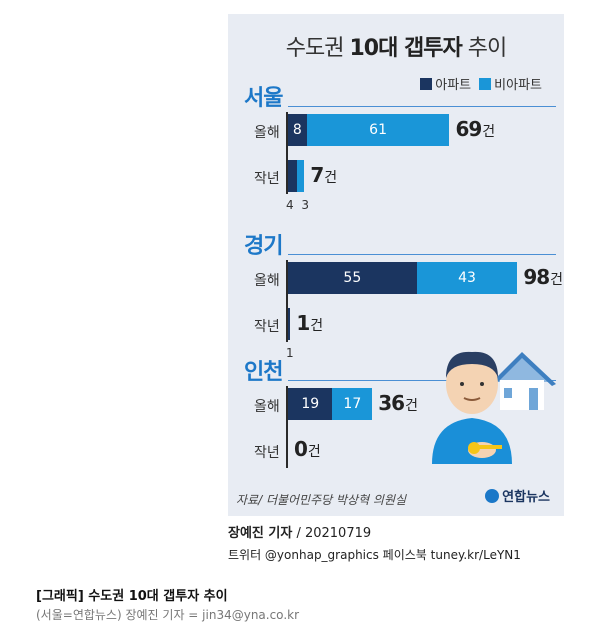  I want to click on logo-mark-icon, so click(492, 495).